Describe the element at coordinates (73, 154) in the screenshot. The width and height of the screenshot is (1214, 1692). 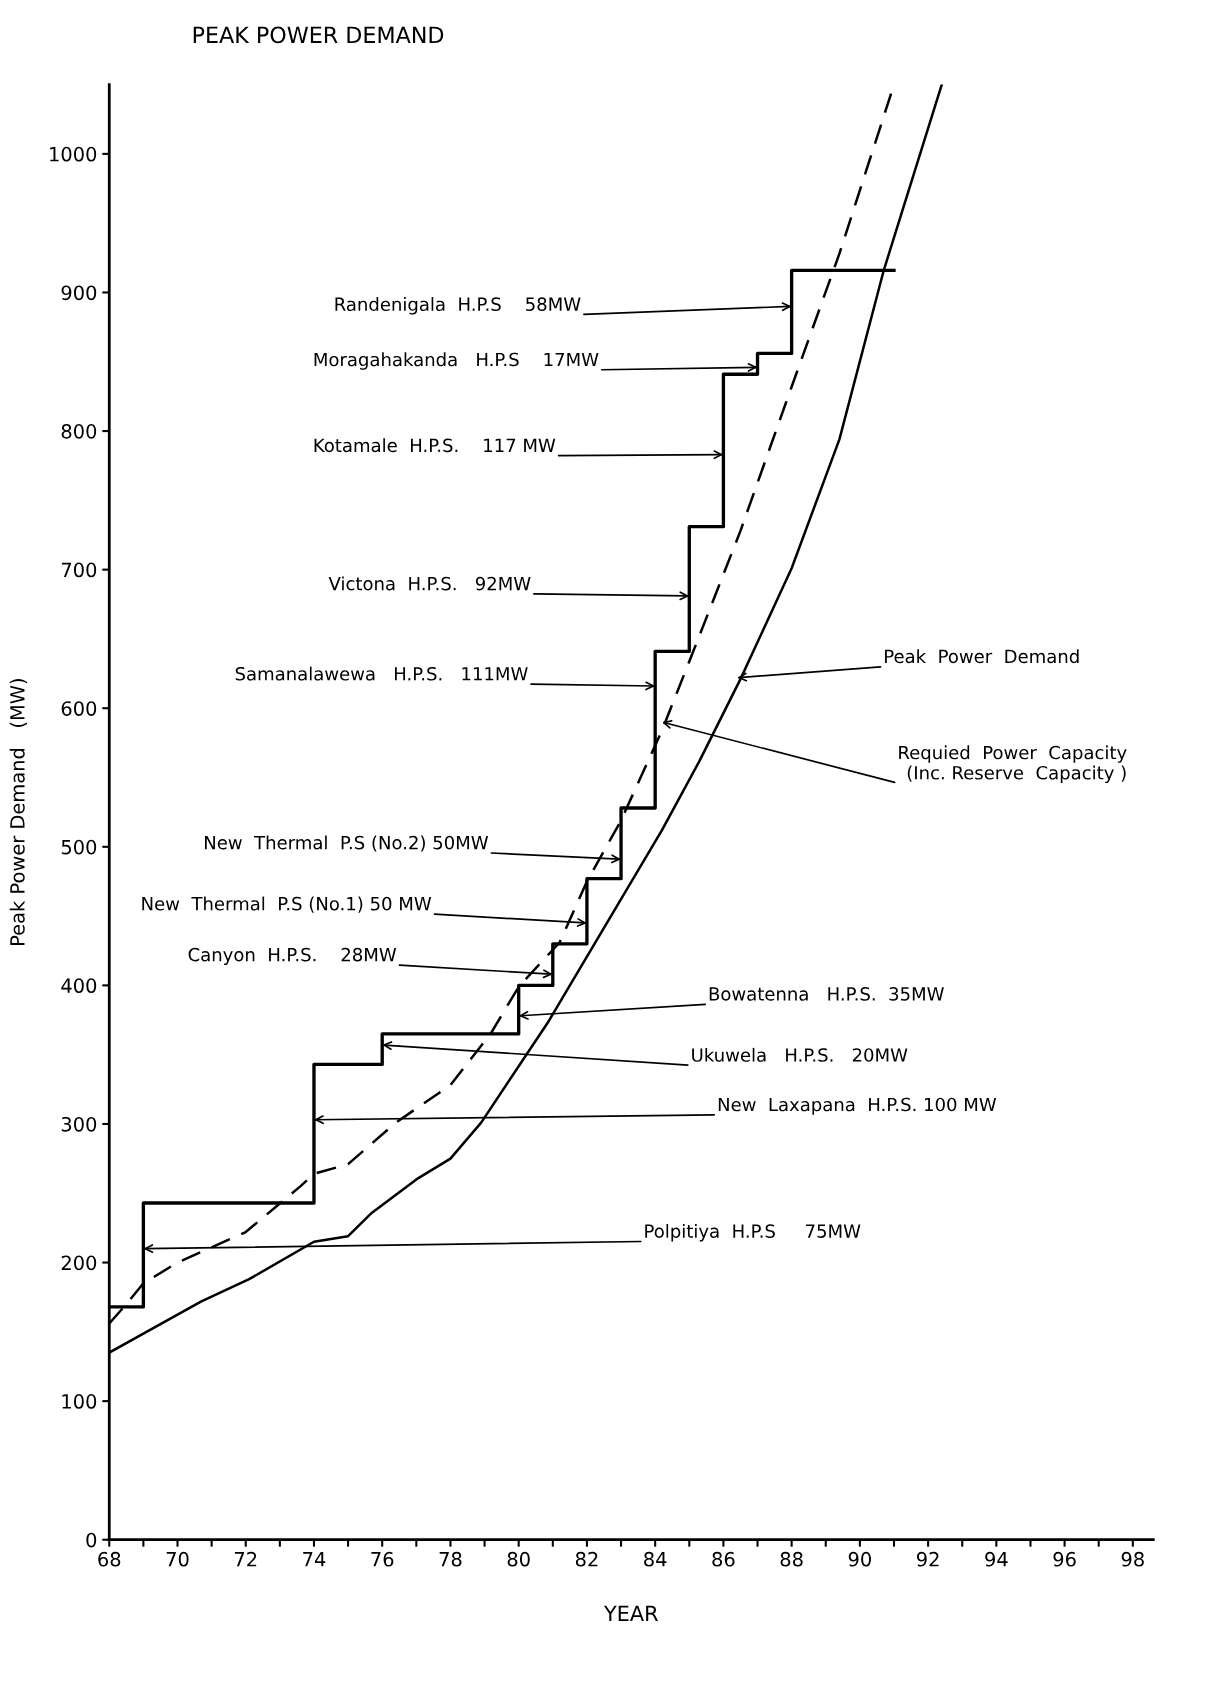
I see `y-tick-label: 1000` at that location.